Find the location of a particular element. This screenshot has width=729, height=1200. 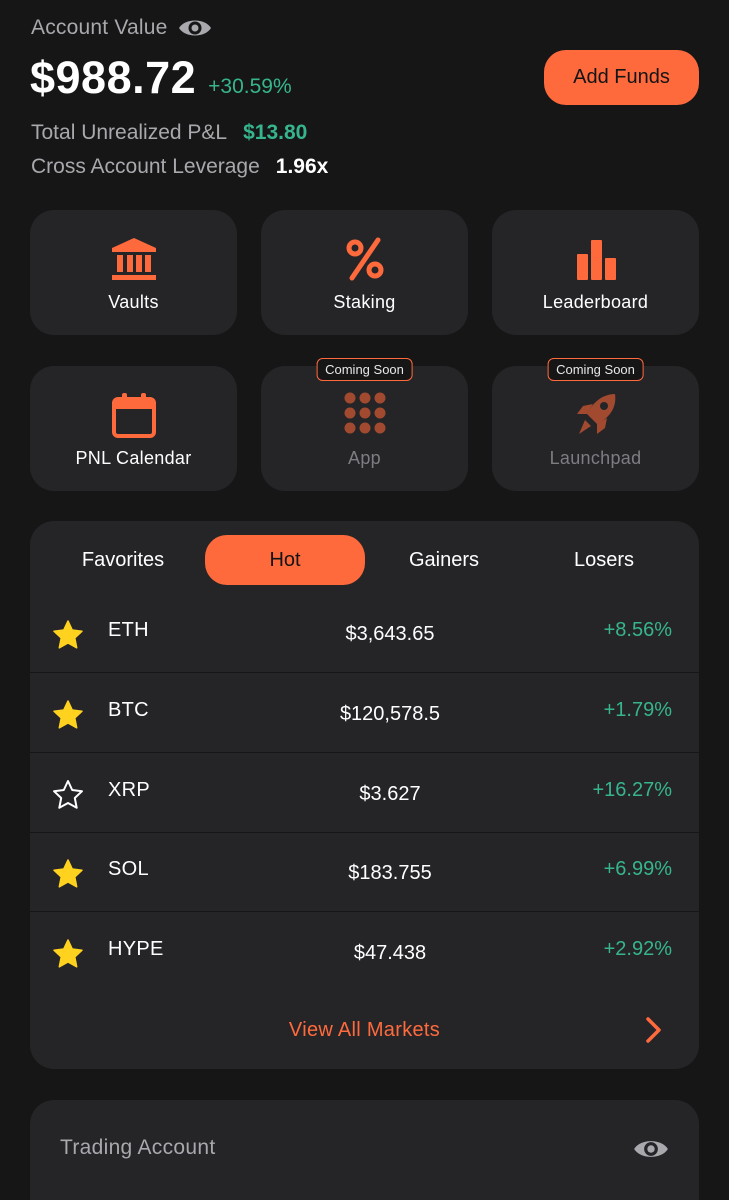

market-symbol: ETH is located at coordinates (128, 630).